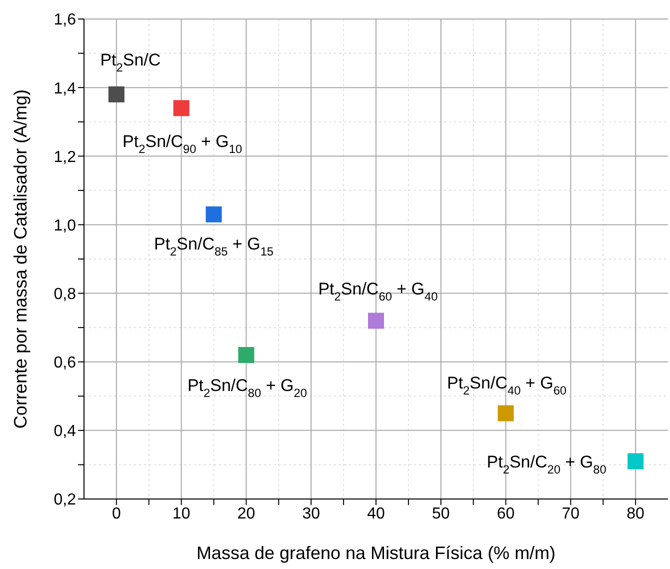 The width and height of the screenshot is (670, 569). I want to click on x-tick-label: 30, so click(311, 513).